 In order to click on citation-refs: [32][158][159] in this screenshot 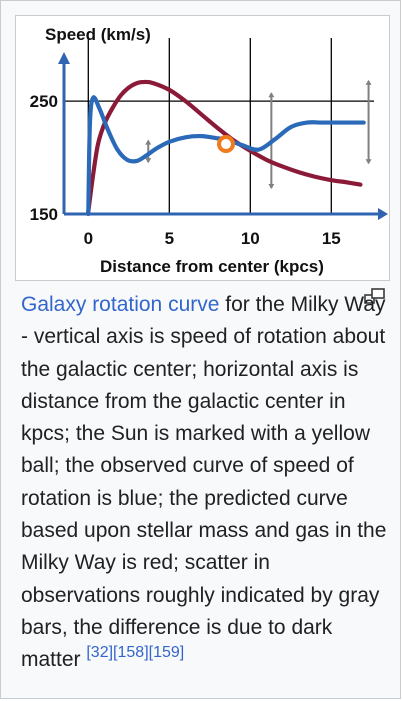, I will do `click(135, 652)`.